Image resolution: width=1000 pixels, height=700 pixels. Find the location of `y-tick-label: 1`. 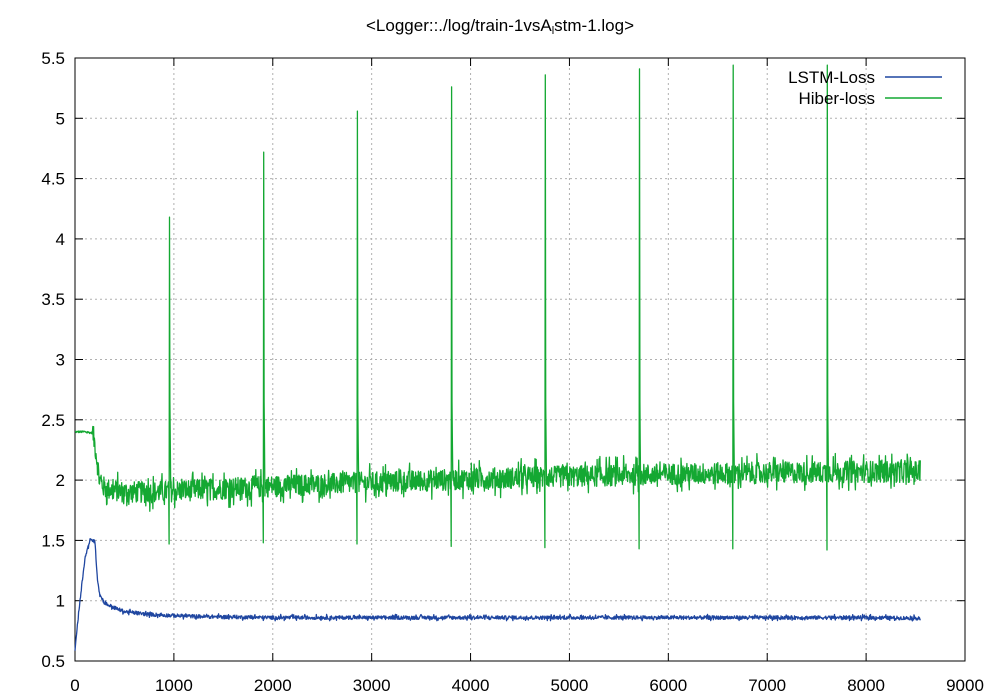

y-tick-label: 1 is located at coordinates (60, 601).